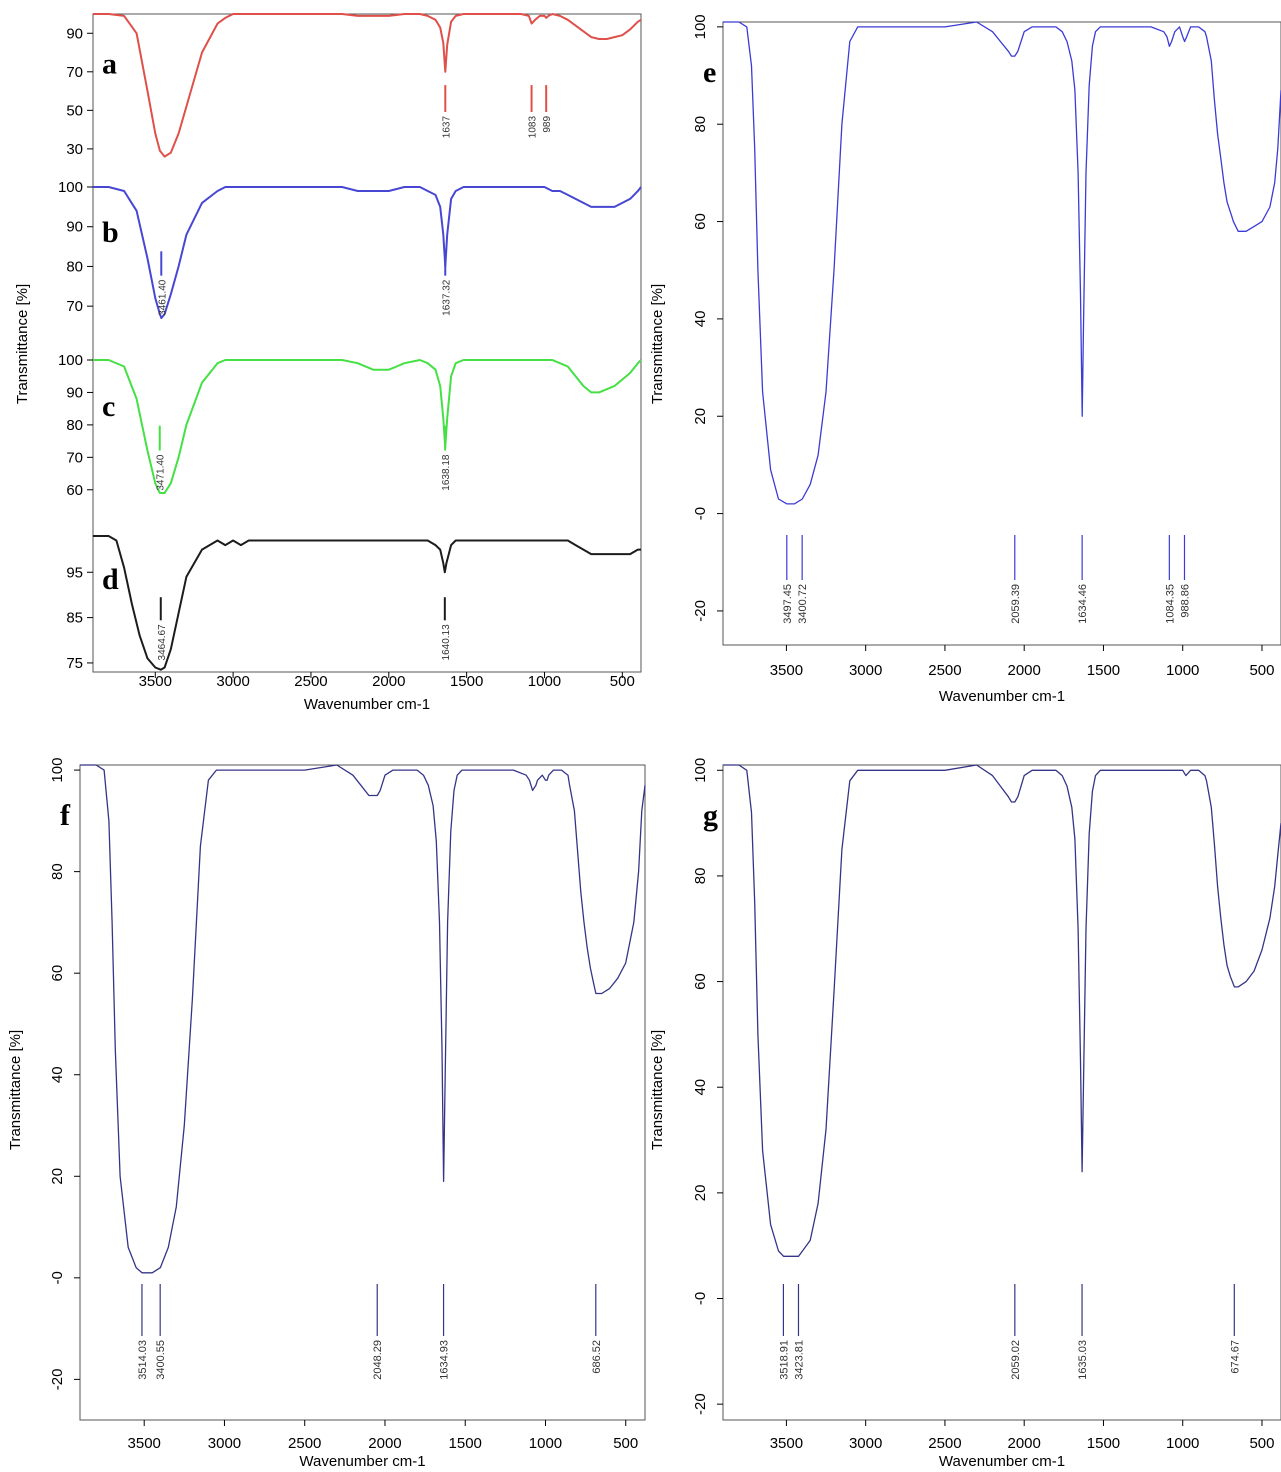 The image size is (1281, 1472). What do you see at coordinates (161, 1360) in the screenshot?
I see `peak-label: 3400.55` at bounding box center [161, 1360].